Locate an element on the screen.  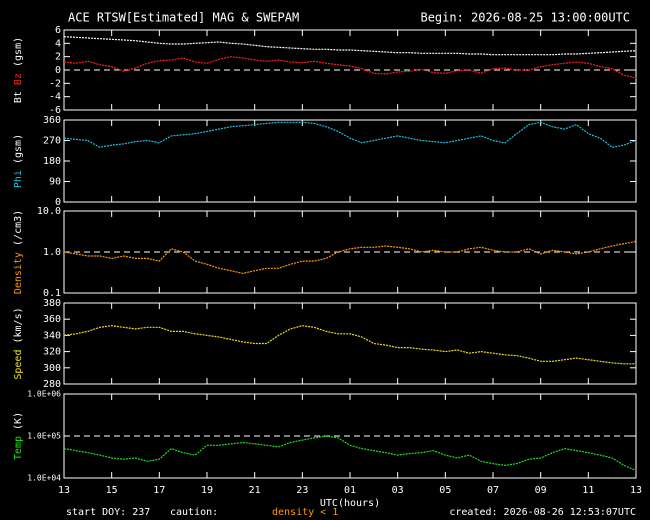
x-tick-label: 05 is located at coordinates (445, 490).